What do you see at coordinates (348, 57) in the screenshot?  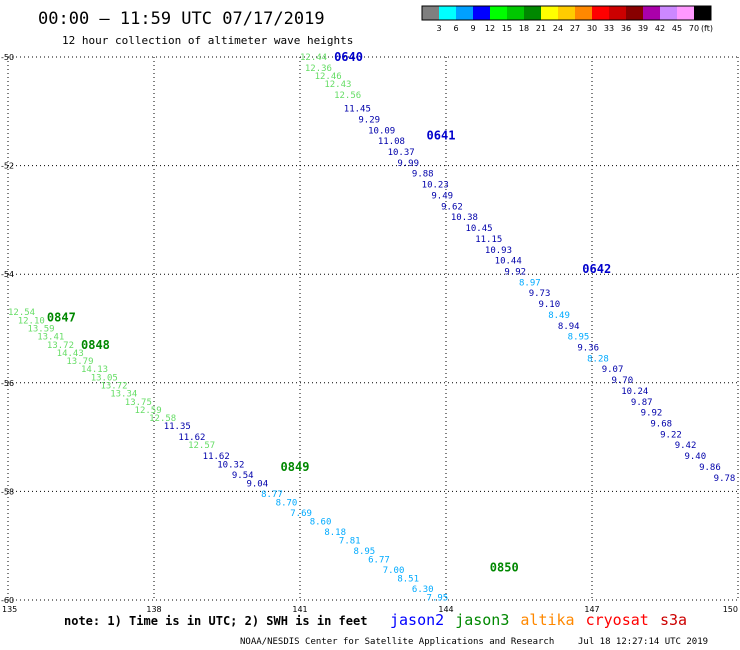 I see `pass-label: 0640` at bounding box center [348, 57].